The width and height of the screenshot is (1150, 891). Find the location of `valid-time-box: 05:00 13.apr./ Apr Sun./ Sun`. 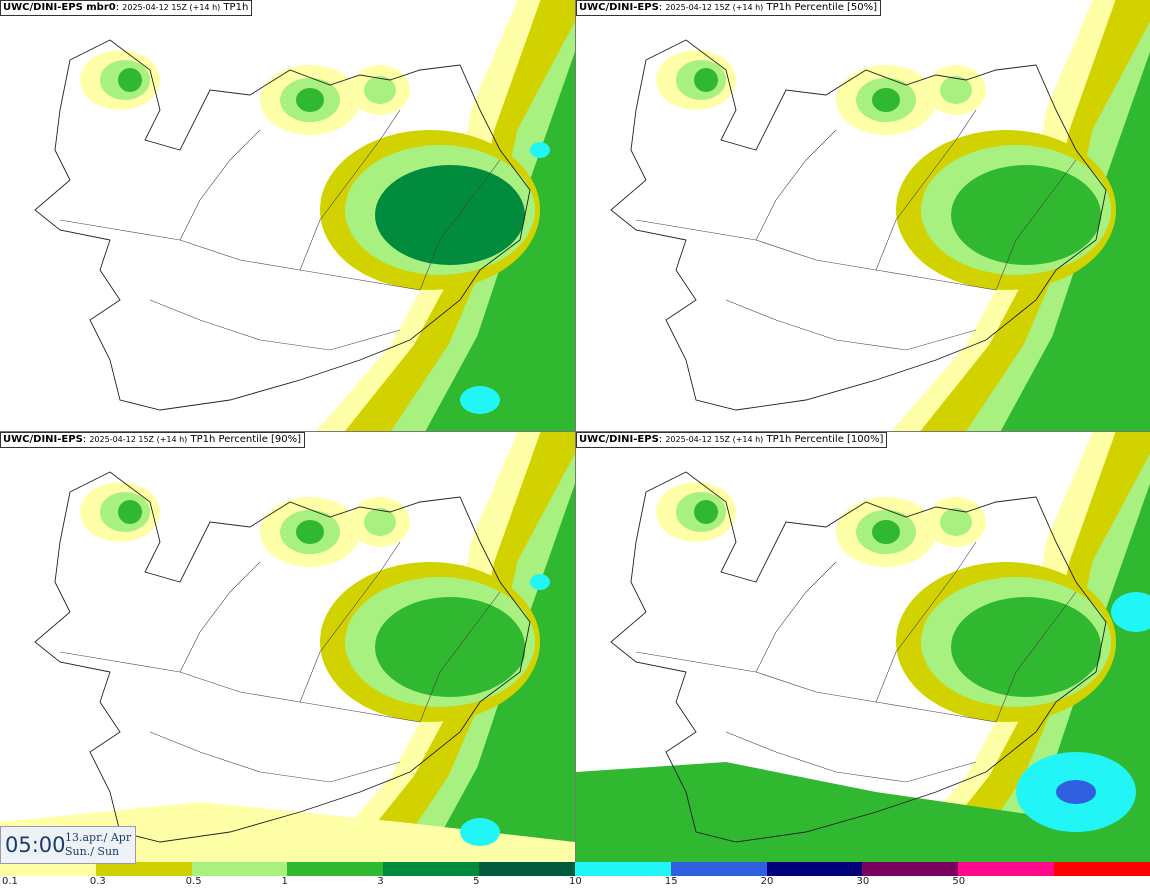

valid-time-box: 05:00 13.apr./ Apr Sun./ Sun is located at coordinates (68, 845).